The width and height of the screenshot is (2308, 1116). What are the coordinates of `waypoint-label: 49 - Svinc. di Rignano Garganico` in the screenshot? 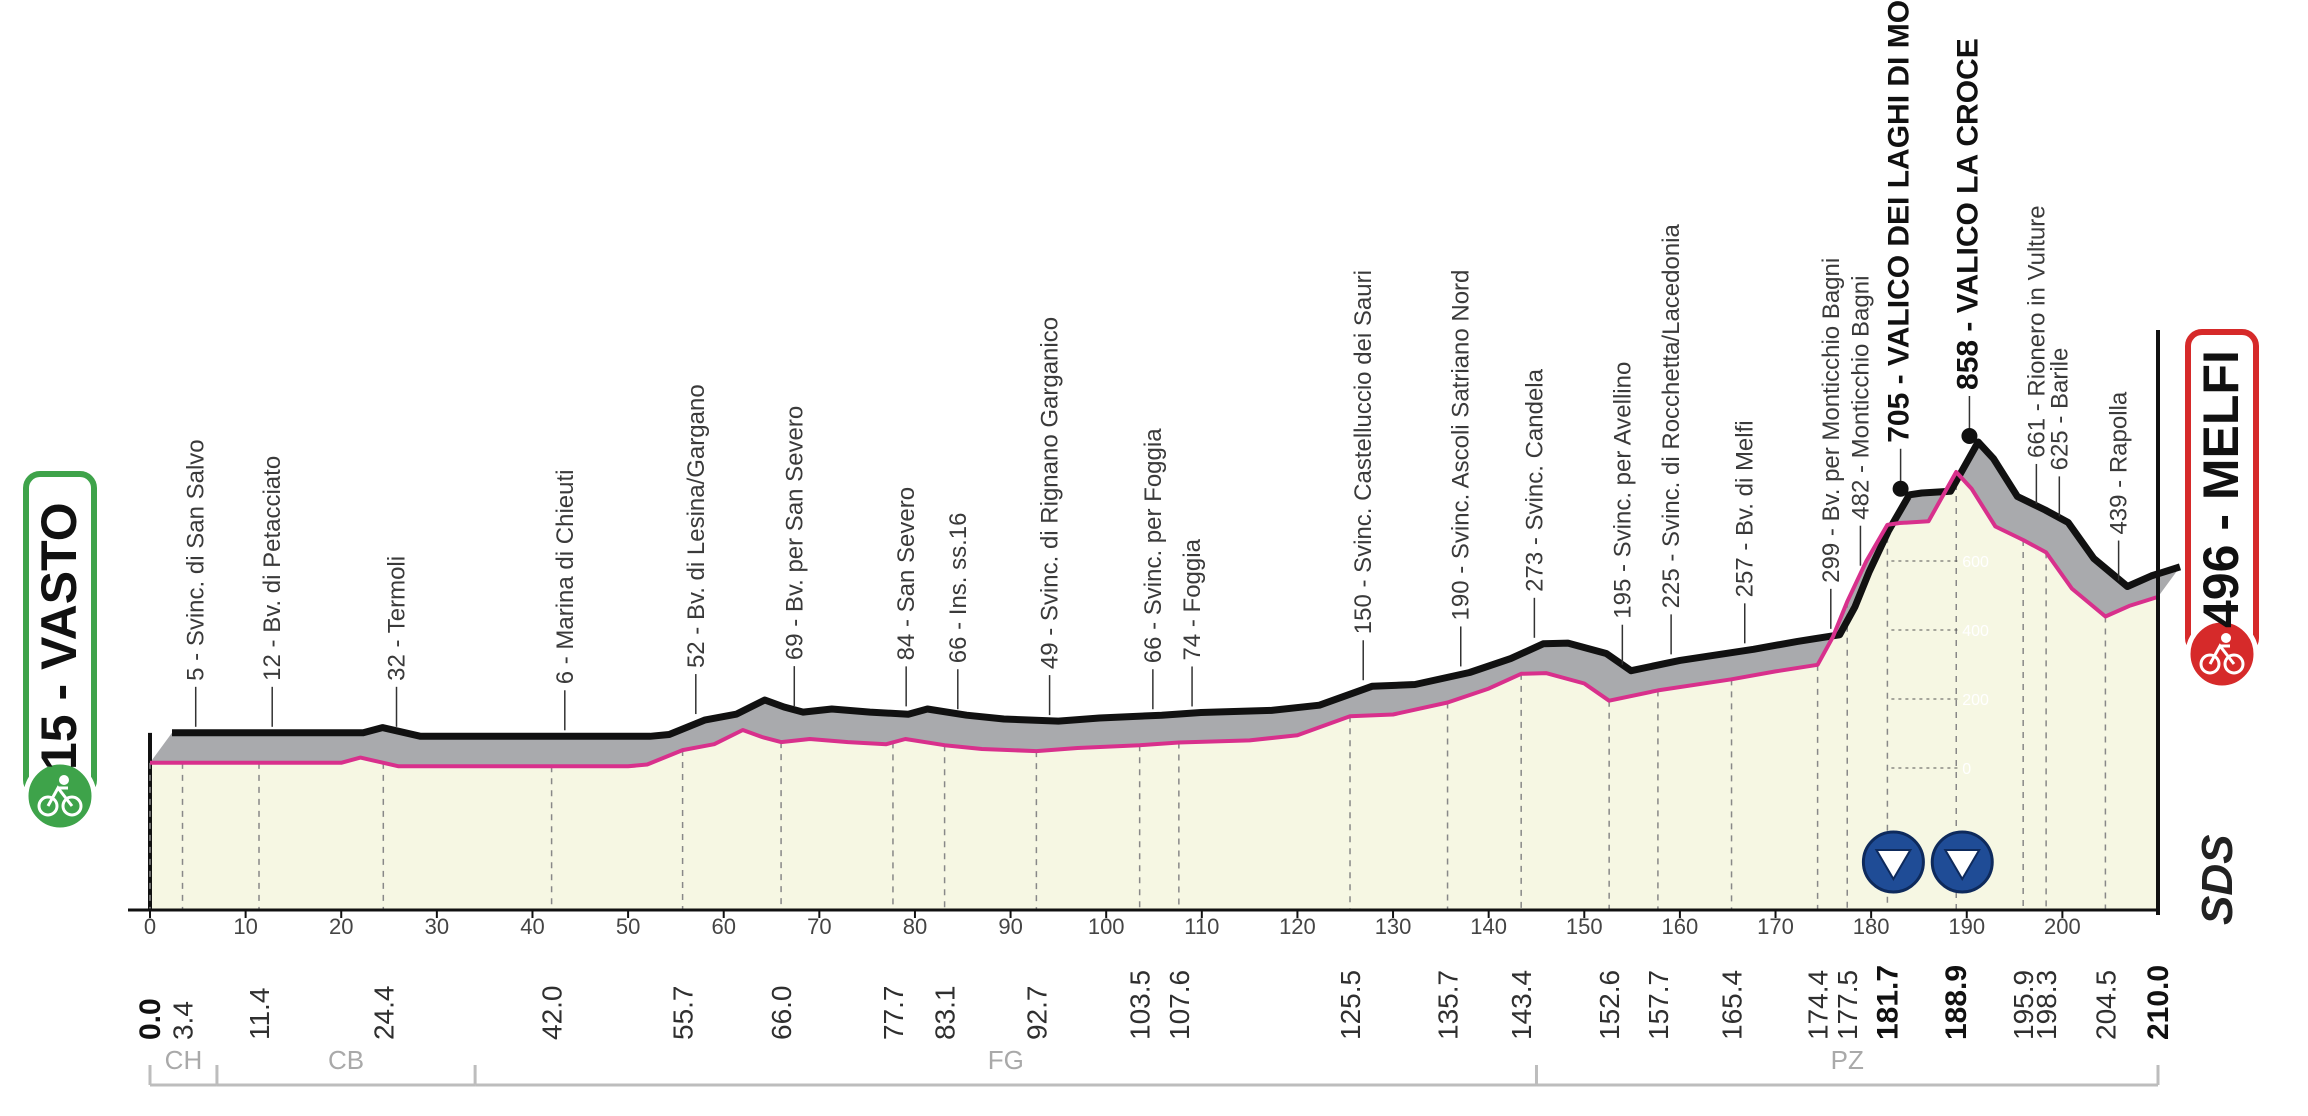 It's located at (1050, 493).